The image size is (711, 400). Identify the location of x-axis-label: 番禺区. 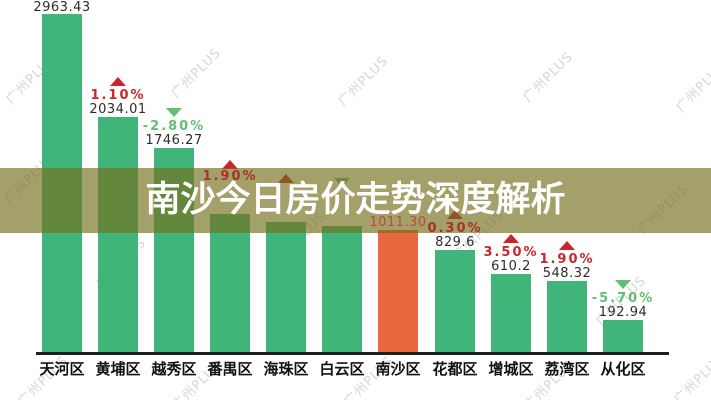
(230, 369).